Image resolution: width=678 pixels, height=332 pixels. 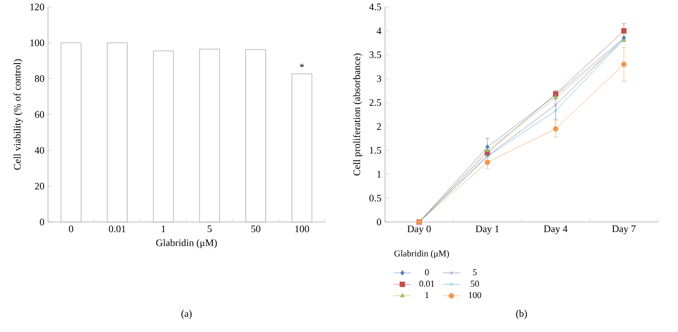 I want to click on x-tick-label: Day 7, so click(x=624, y=230).